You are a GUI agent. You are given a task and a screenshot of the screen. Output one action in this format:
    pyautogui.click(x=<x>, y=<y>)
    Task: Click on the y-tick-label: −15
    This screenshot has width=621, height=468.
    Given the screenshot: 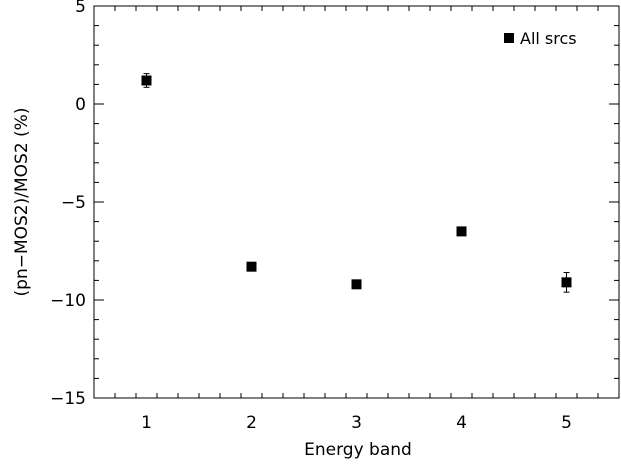 What is the action you would take?
    pyautogui.click(x=68, y=399)
    